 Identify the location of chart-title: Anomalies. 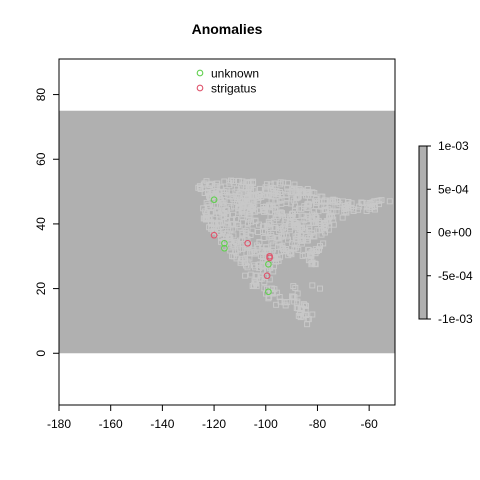
(227, 29).